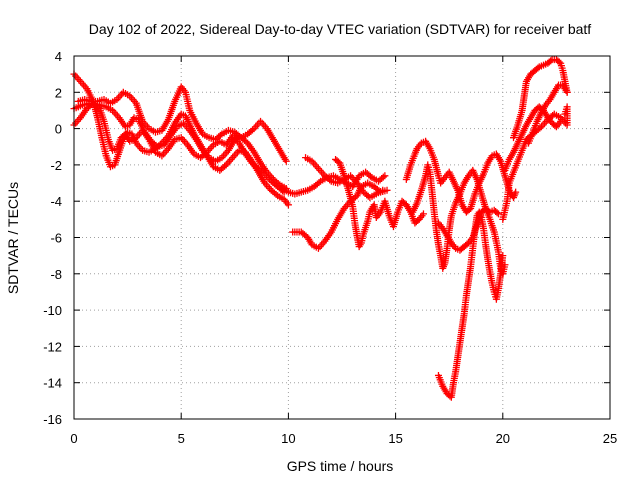 Image resolution: width=640 pixels, height=480 pixels. Describe the element at coordinates (610, 438) in the screenshot. I see `x-tick-label: 25` at that location.